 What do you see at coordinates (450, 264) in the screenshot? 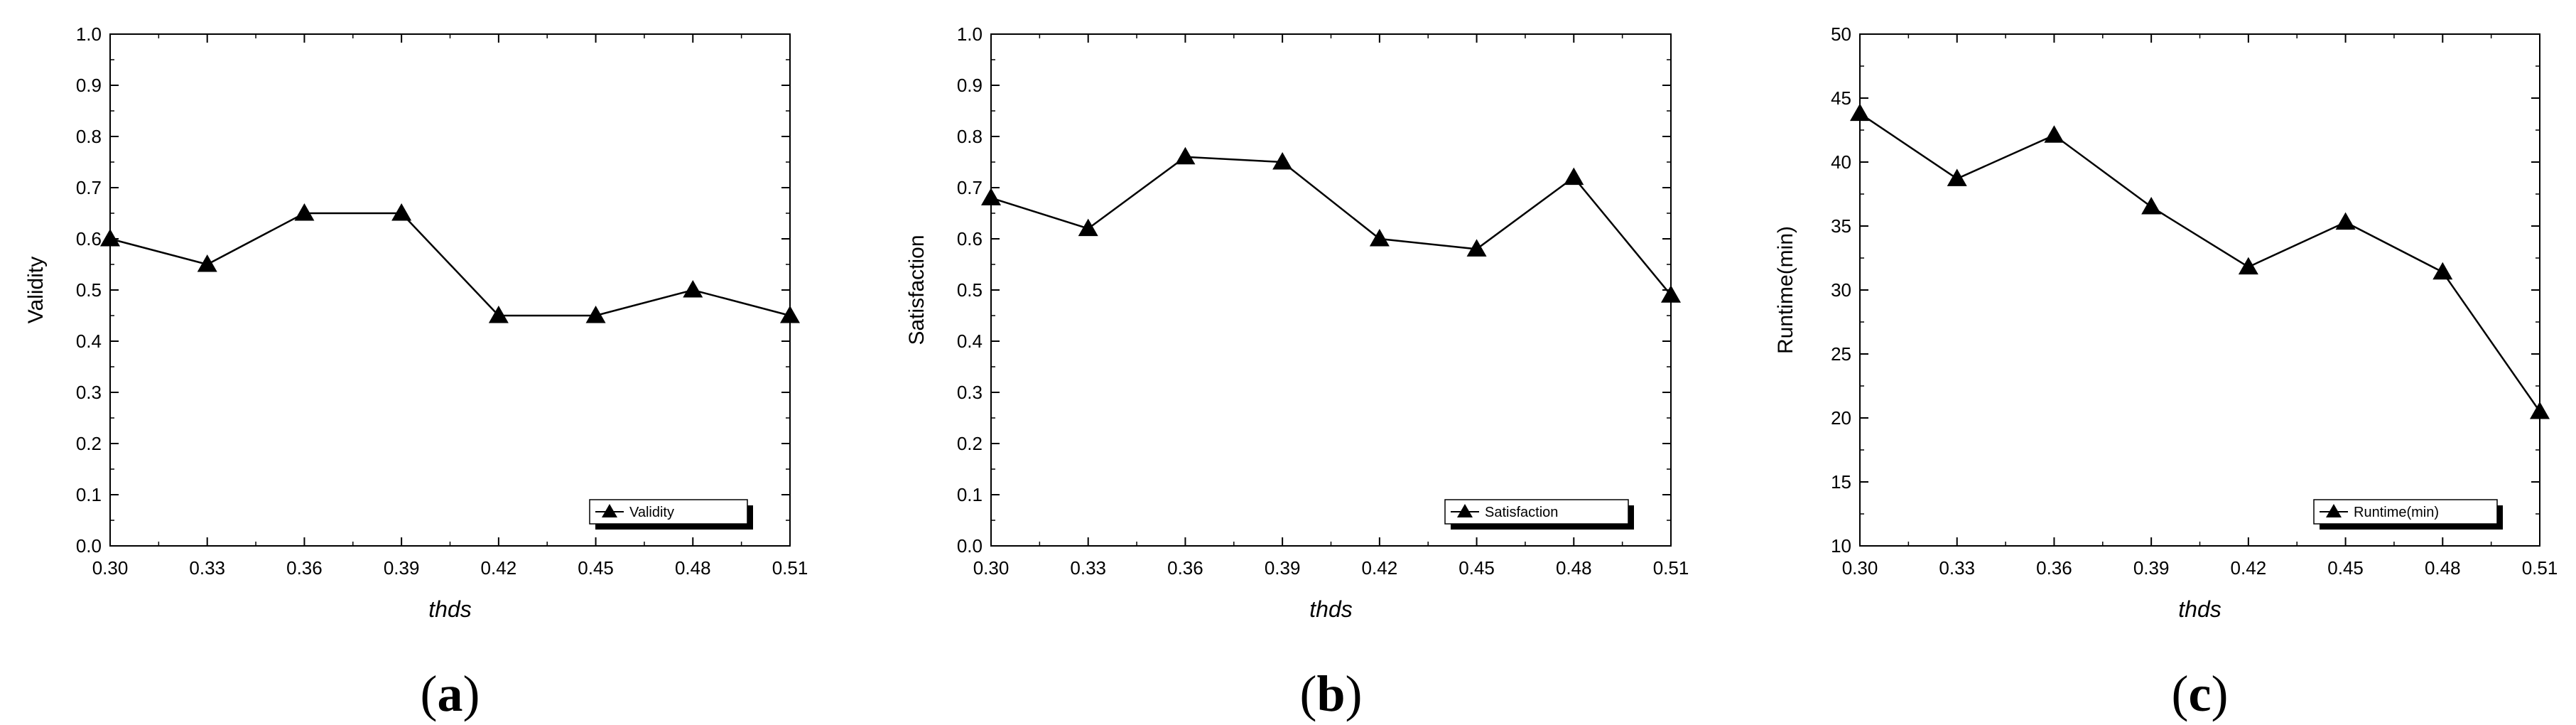
I see `series-line-Validity` at bounding box center [450, 264].